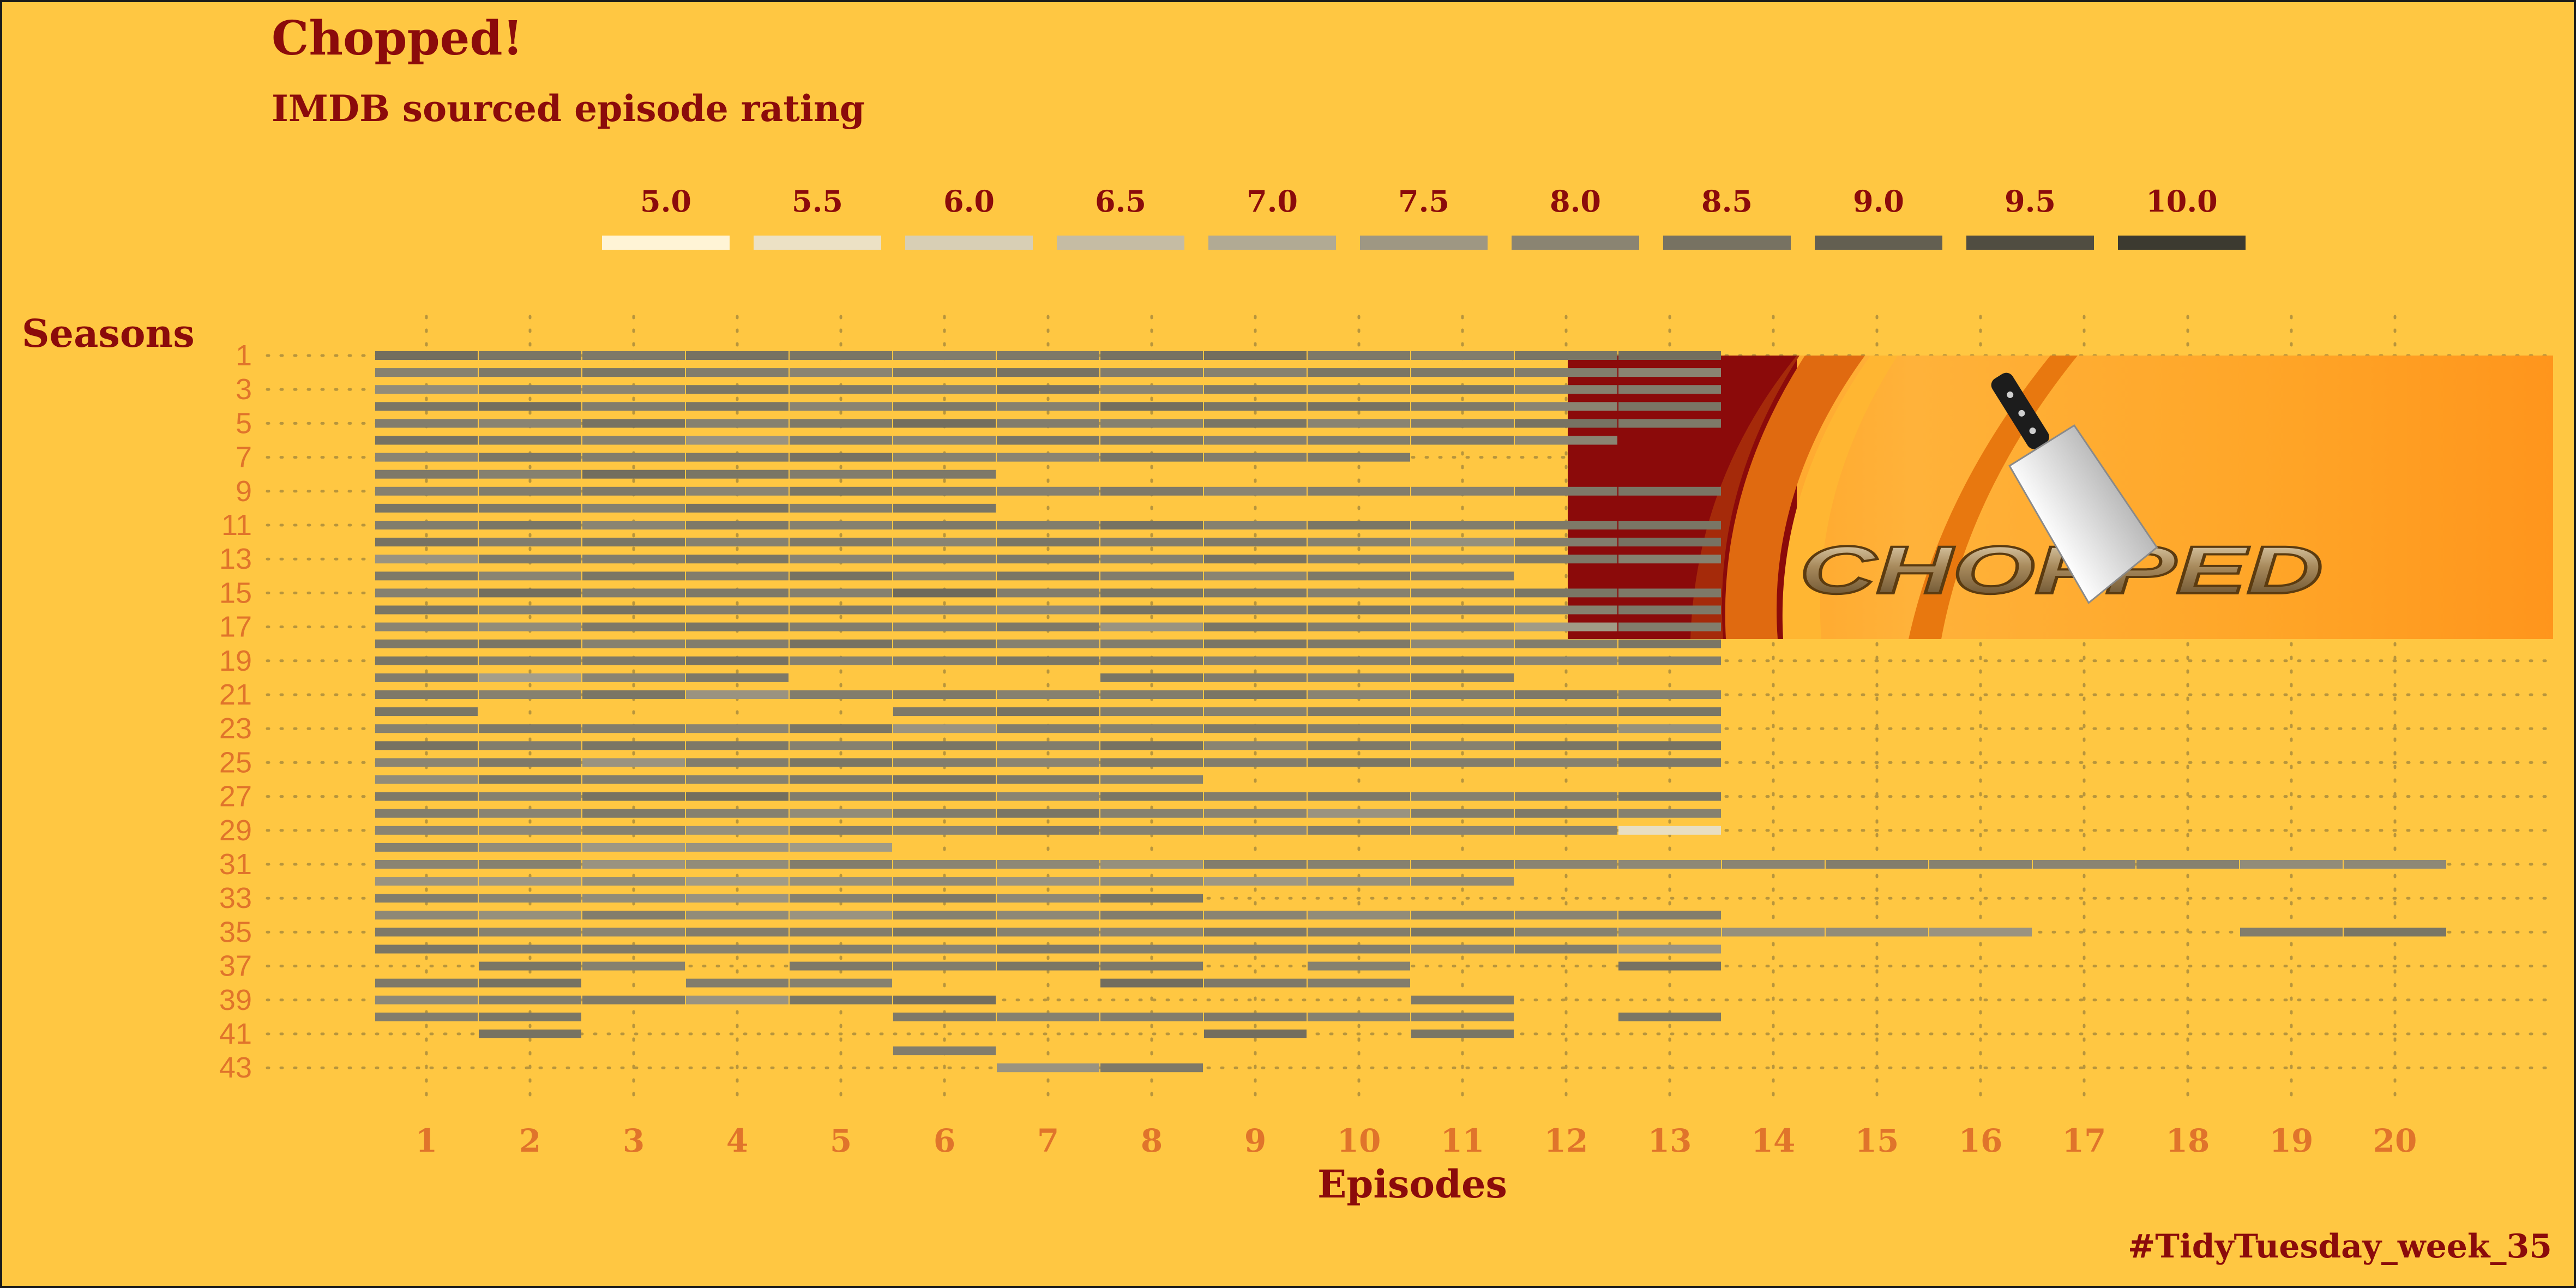 The height and width of the screenshot is (1288, 2576). Describe the element at coordinates (1272, 201) in the screenshot. I see `legend-label: 7.0` at that location.